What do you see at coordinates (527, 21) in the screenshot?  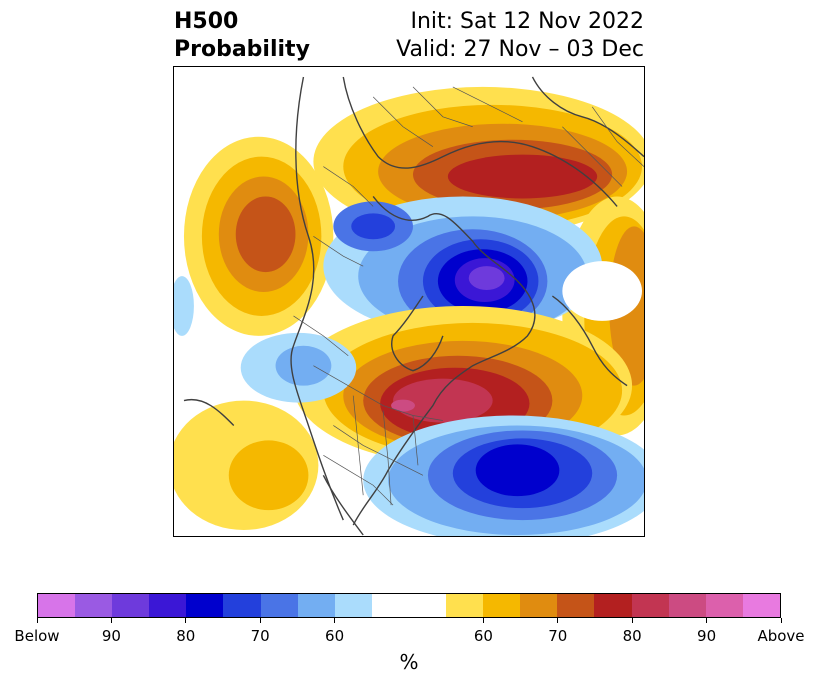 I see `init-date: Init: Sat 12 Nov 2022` at bounding box center [527, 21].